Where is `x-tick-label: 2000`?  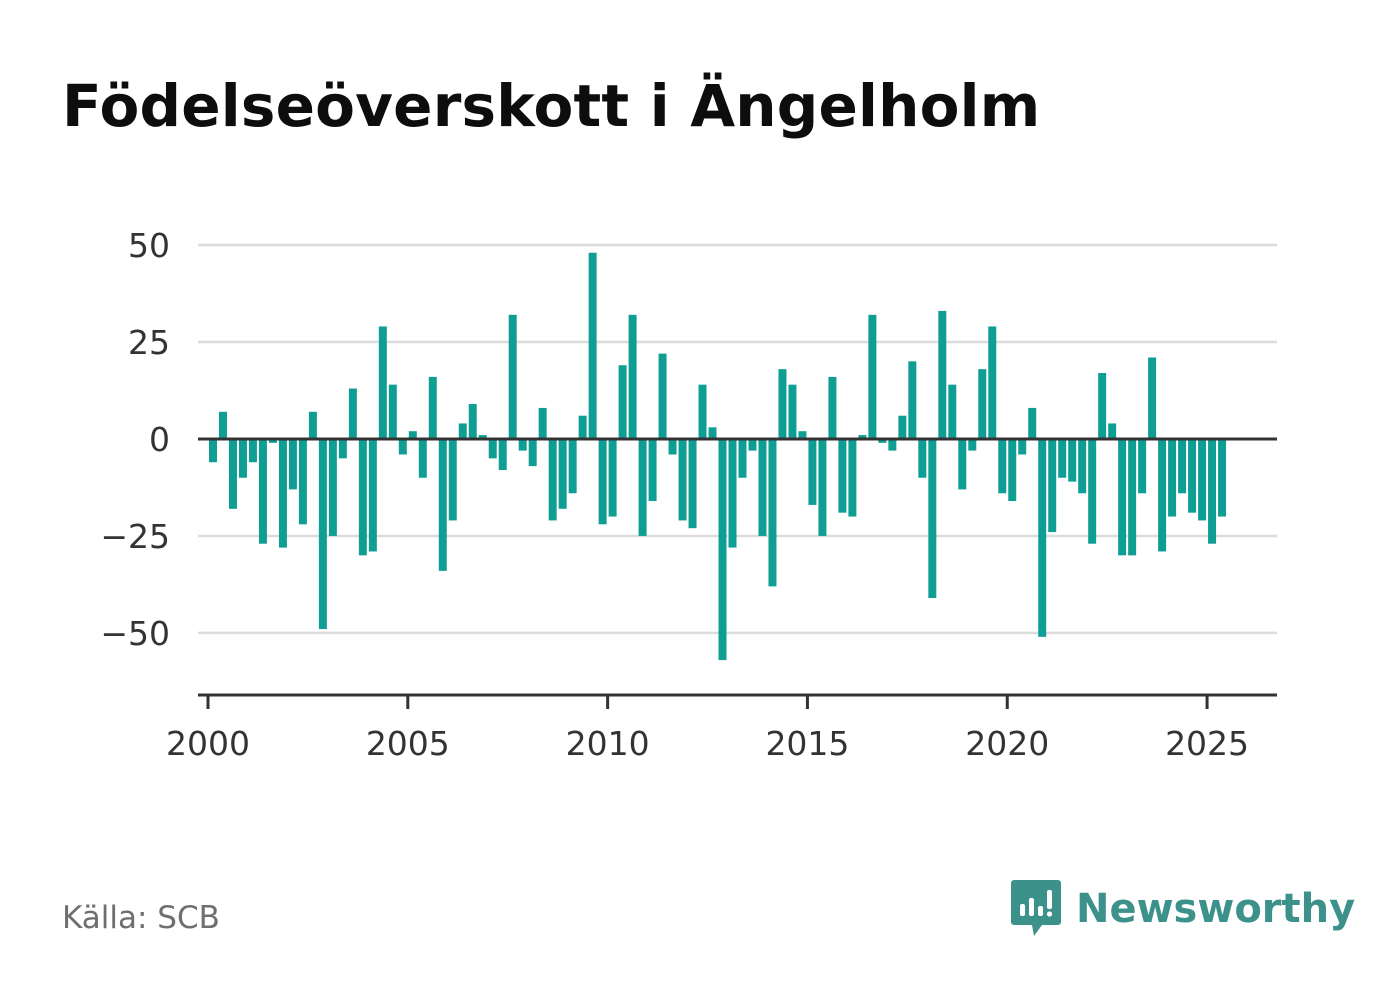
x-tick-label: 2000 is located at coordinates (208, 743).